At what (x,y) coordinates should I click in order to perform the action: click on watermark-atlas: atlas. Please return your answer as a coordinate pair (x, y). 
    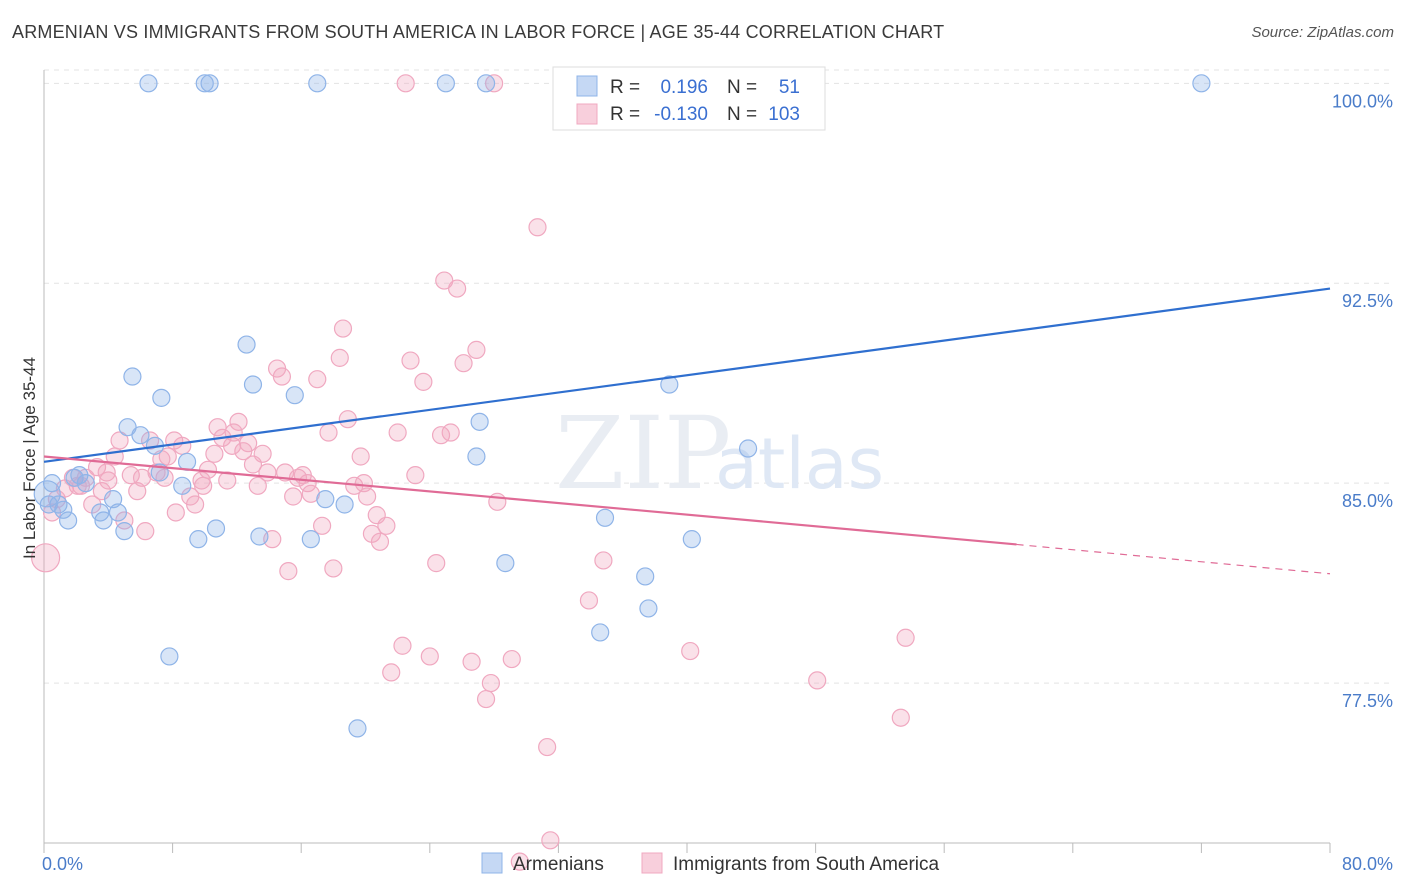
    Looking at the image, I should click on (799, 464).